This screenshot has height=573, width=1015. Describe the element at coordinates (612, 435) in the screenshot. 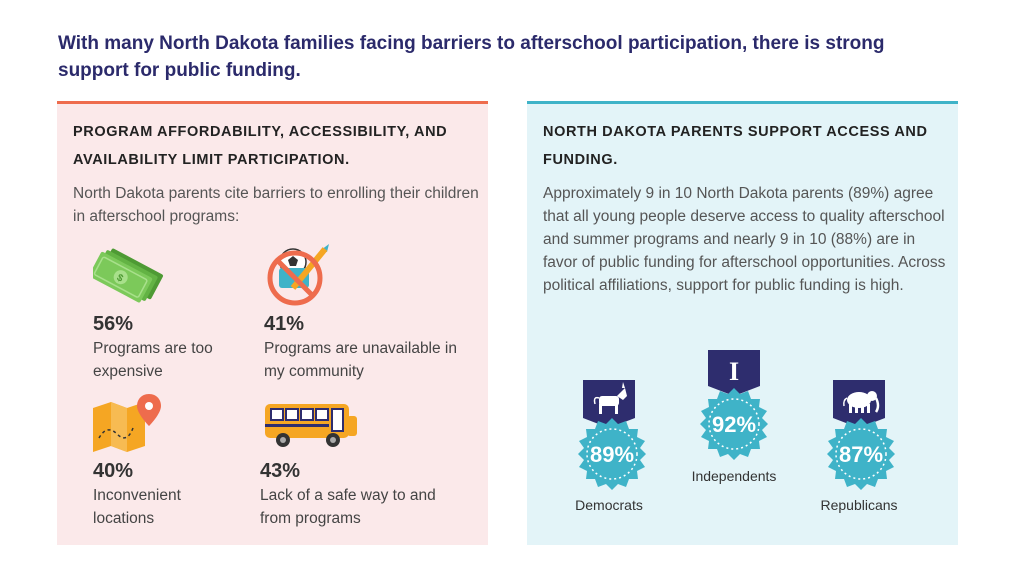

I see `democrats-badge: 89%` at that location.